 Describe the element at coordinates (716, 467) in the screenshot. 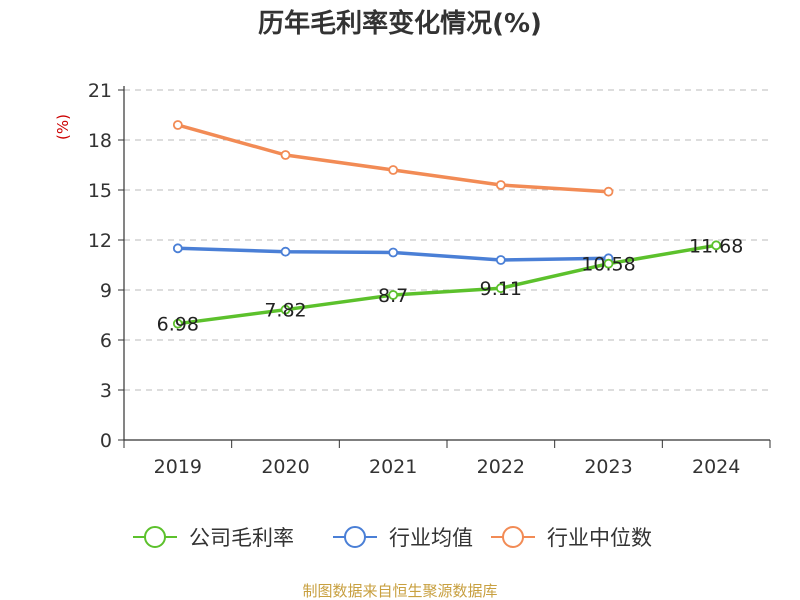

I see `x-tick-label: 2024` at that location.